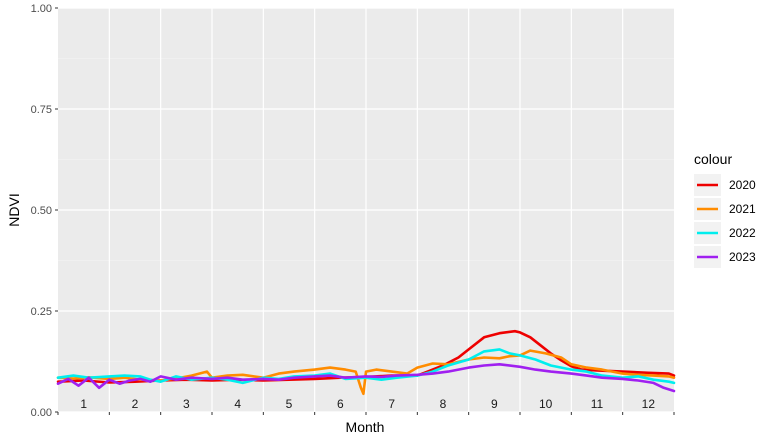 The height and width of the screenshot is (442, 773). What do you see at coordinates (391, 404) in the screenshot?
I see `x-month-label: 7` at bounding box center [391, 404].